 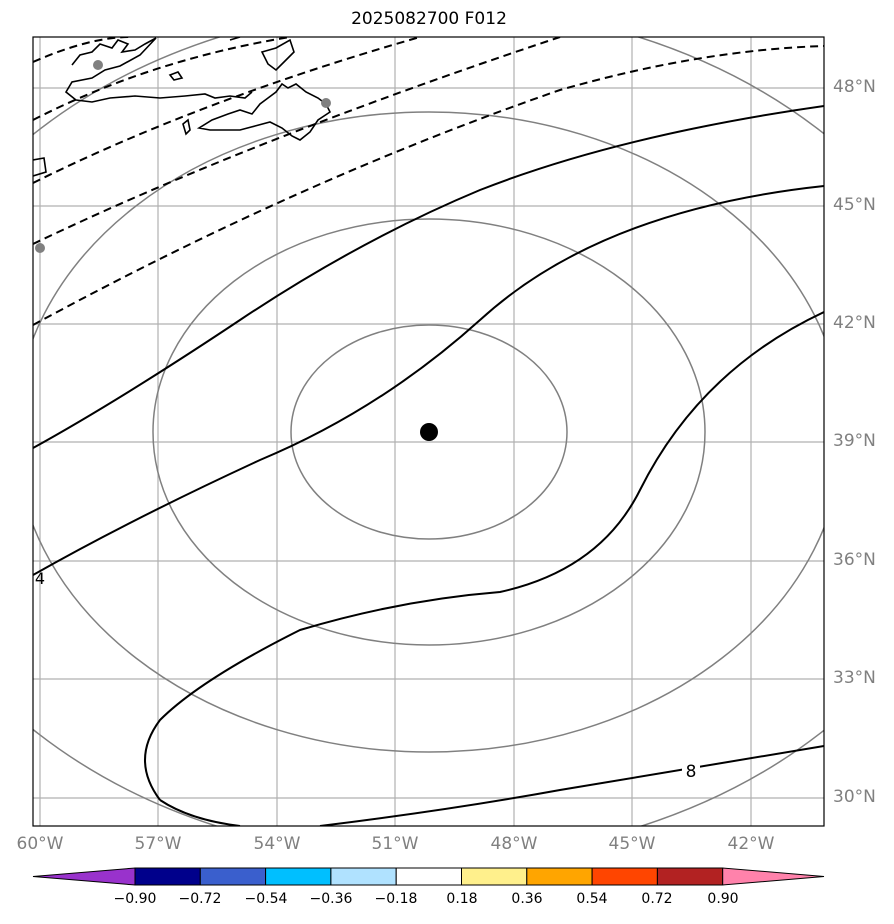 What do you see at coordinates (723, 899) in the screenshot?
I see `colorbar-tick: 0.90` at bounding box center [723, 899].